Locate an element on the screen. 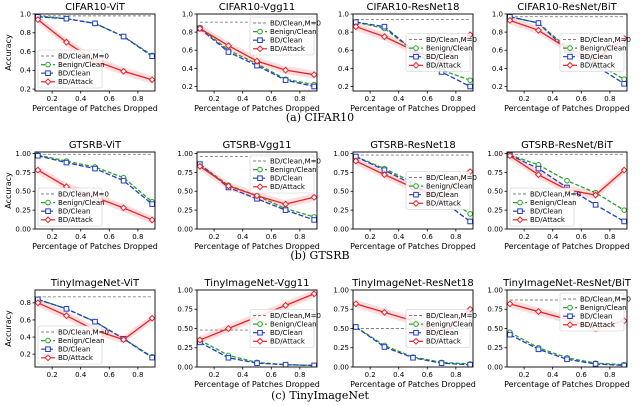 This screenshot has width=640, height=405. y-tick-label: 0.8 is located at coordinates (497, 33).